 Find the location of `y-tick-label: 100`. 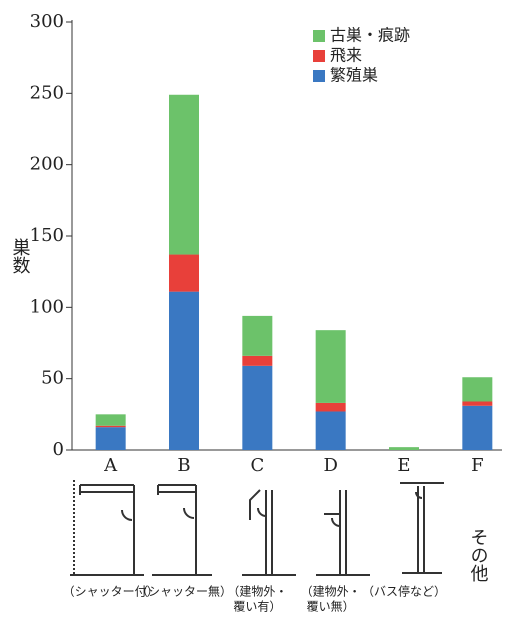

y-tick-label: 100 is located at coordinates (47, 306).